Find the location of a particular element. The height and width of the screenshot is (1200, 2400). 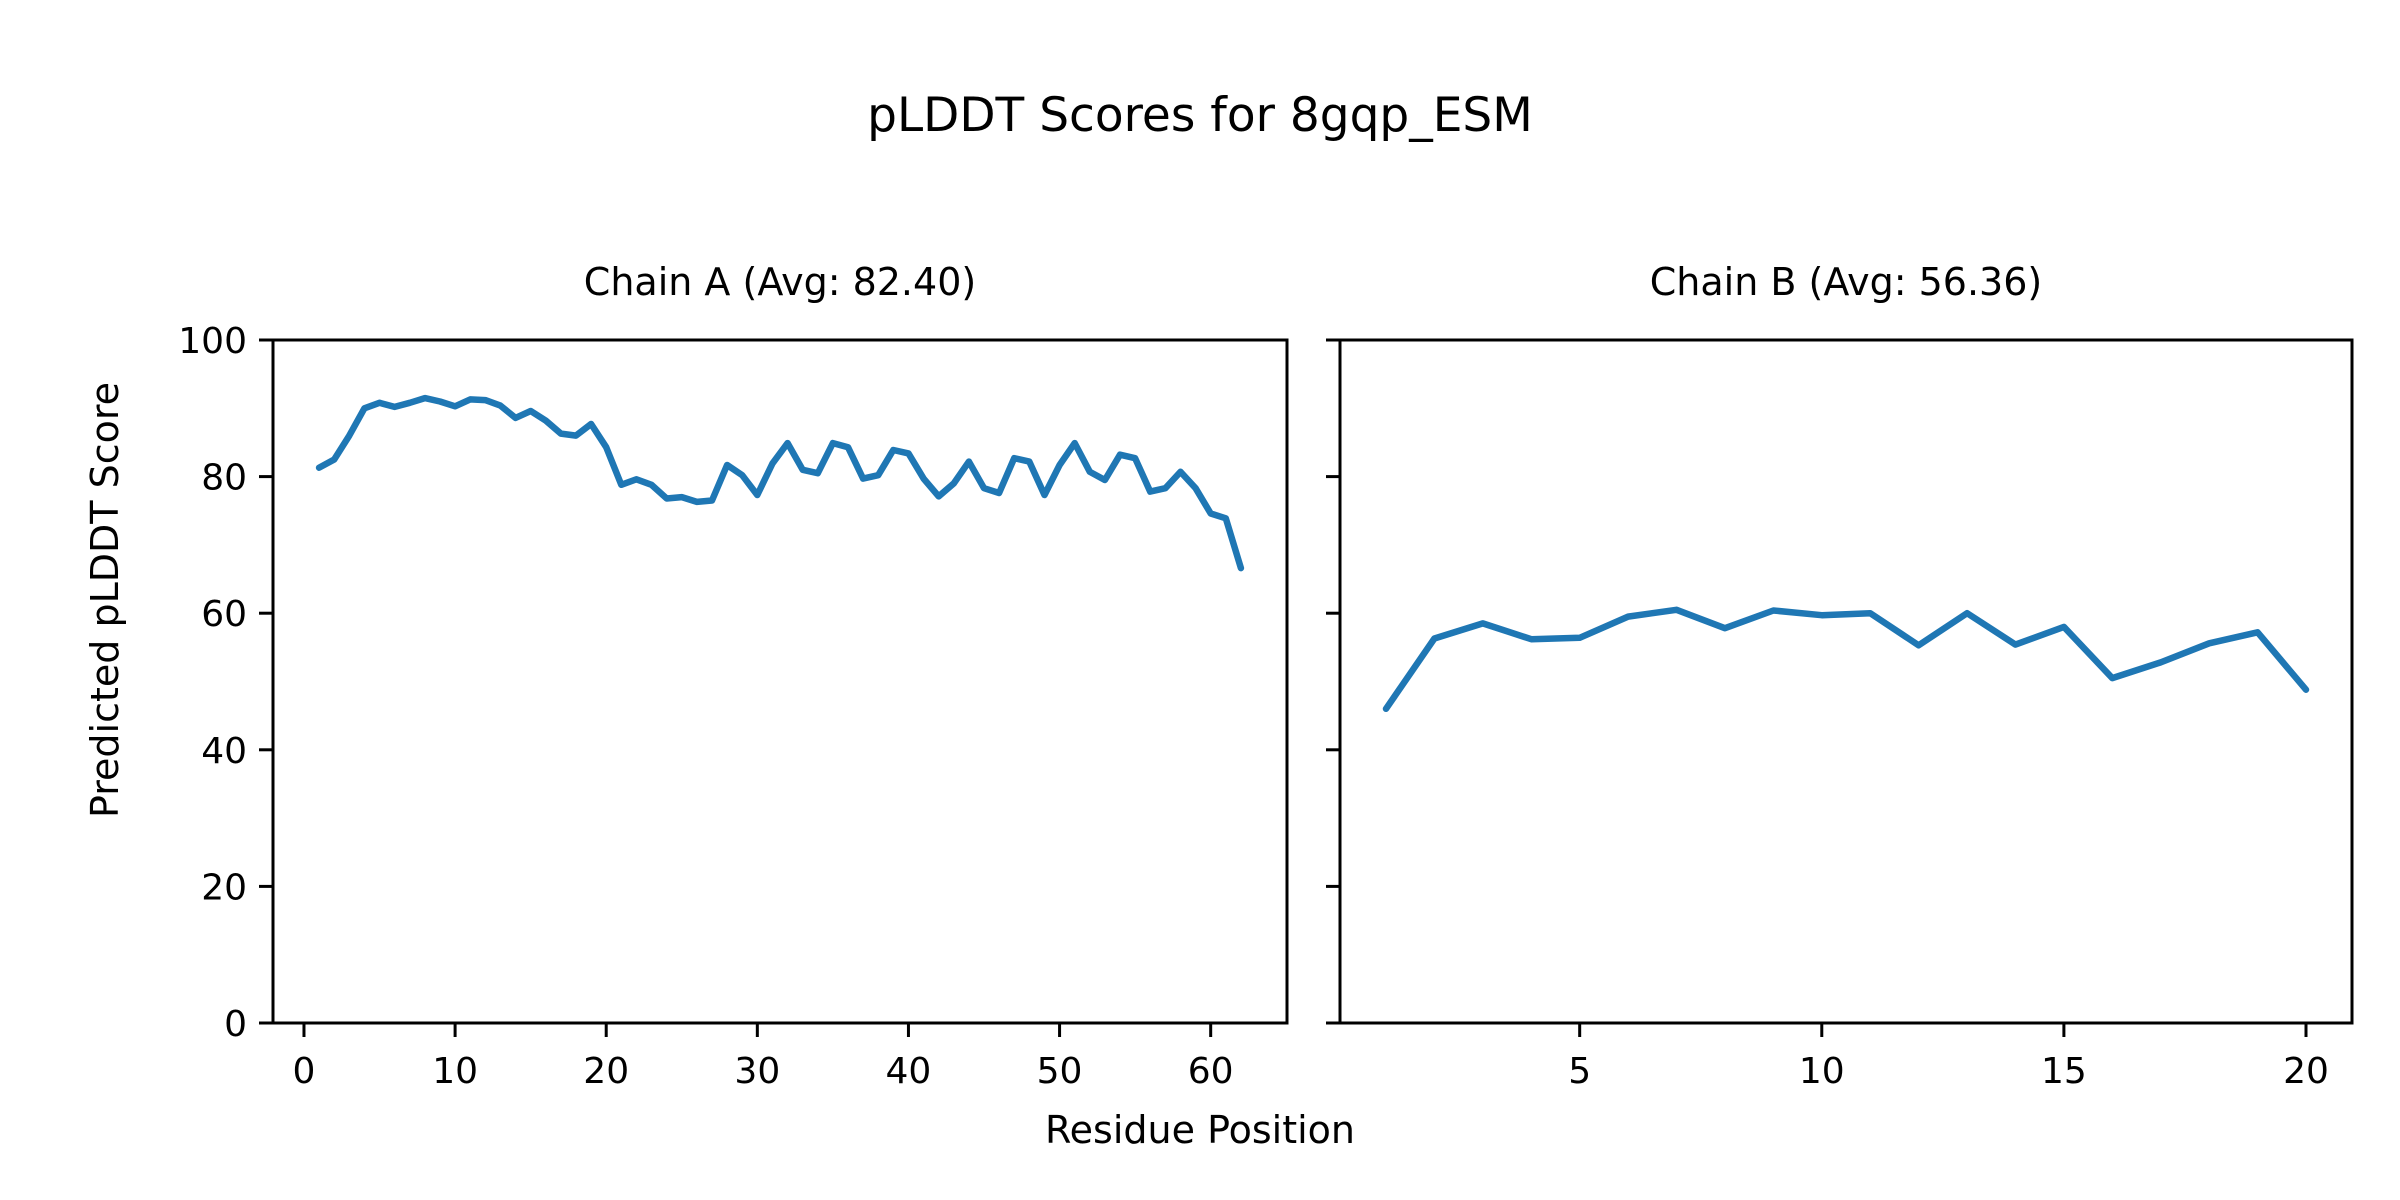

chain-a-x-tick-label: 0 is located at coordinates (304, 1071).